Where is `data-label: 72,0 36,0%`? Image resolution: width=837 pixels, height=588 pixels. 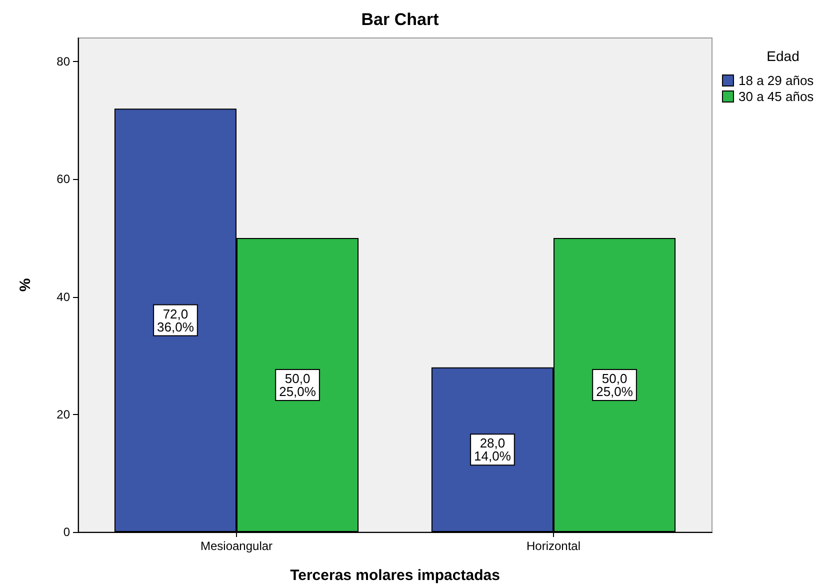
data-label: 72,0 36,0% is located at coordinates (175, 320).